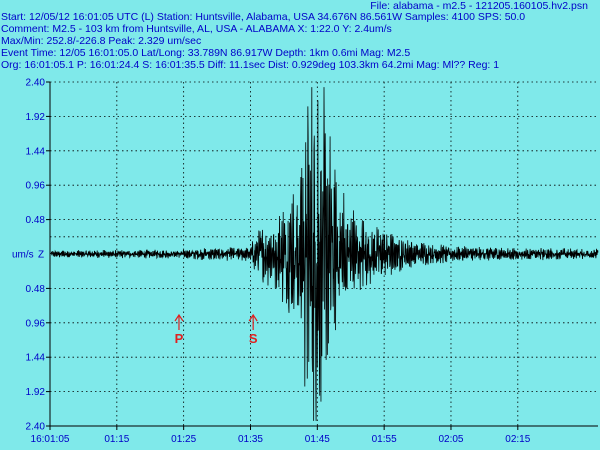 Image resolution: width=600 pixels, height=450 pixels. What do you see at coordinates (253, 321) in the screenshot?
I see `s-arrow` at bounding box center [253, 321].